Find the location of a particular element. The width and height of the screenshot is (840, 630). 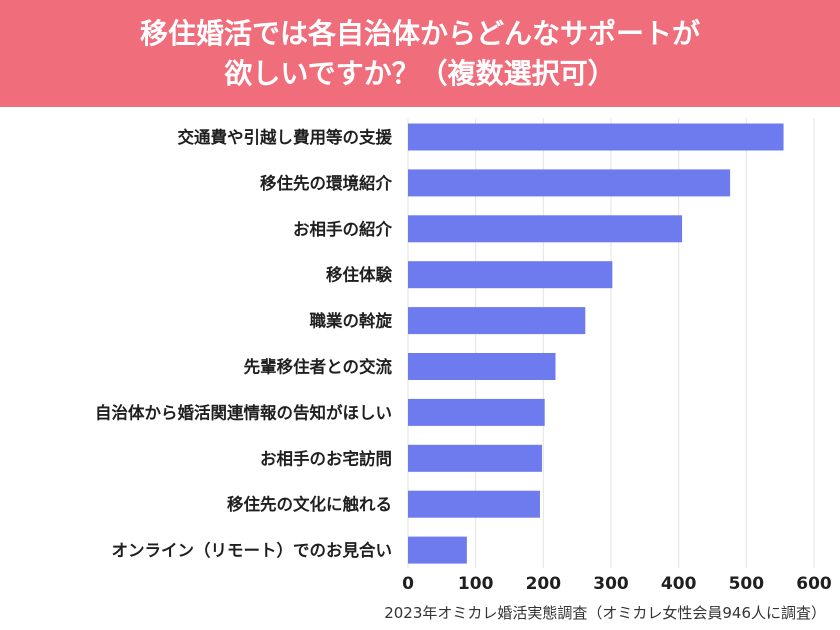

survey-footnote: 2023年オミカレ婚活実態調査（オミカレ女性会員946人に調査） is located at coordinates (605, 613).